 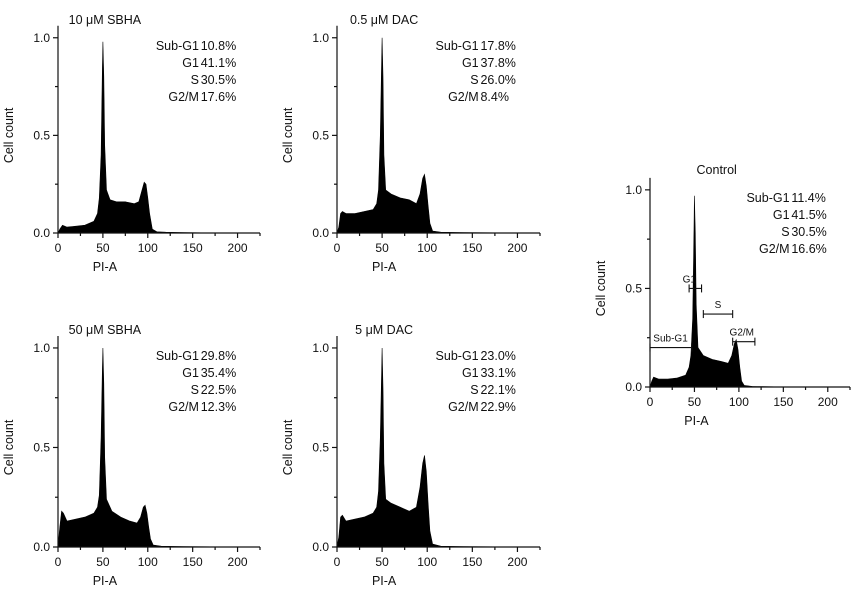 What do you see at coordinates (218, 97) in the screenshot?
I see `phase-percent: 17.6%` at bounding box center [218, 97].